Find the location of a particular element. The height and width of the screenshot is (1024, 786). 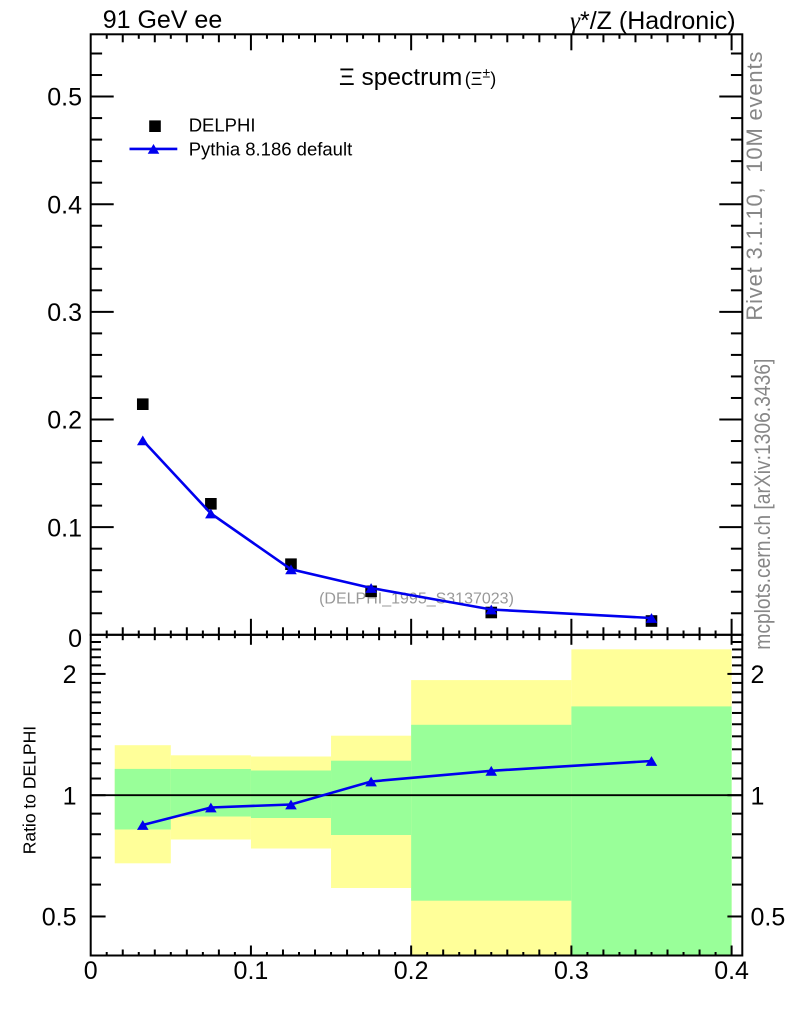

svg-text: 91 GeV ee is located at coordinates (163, 20).